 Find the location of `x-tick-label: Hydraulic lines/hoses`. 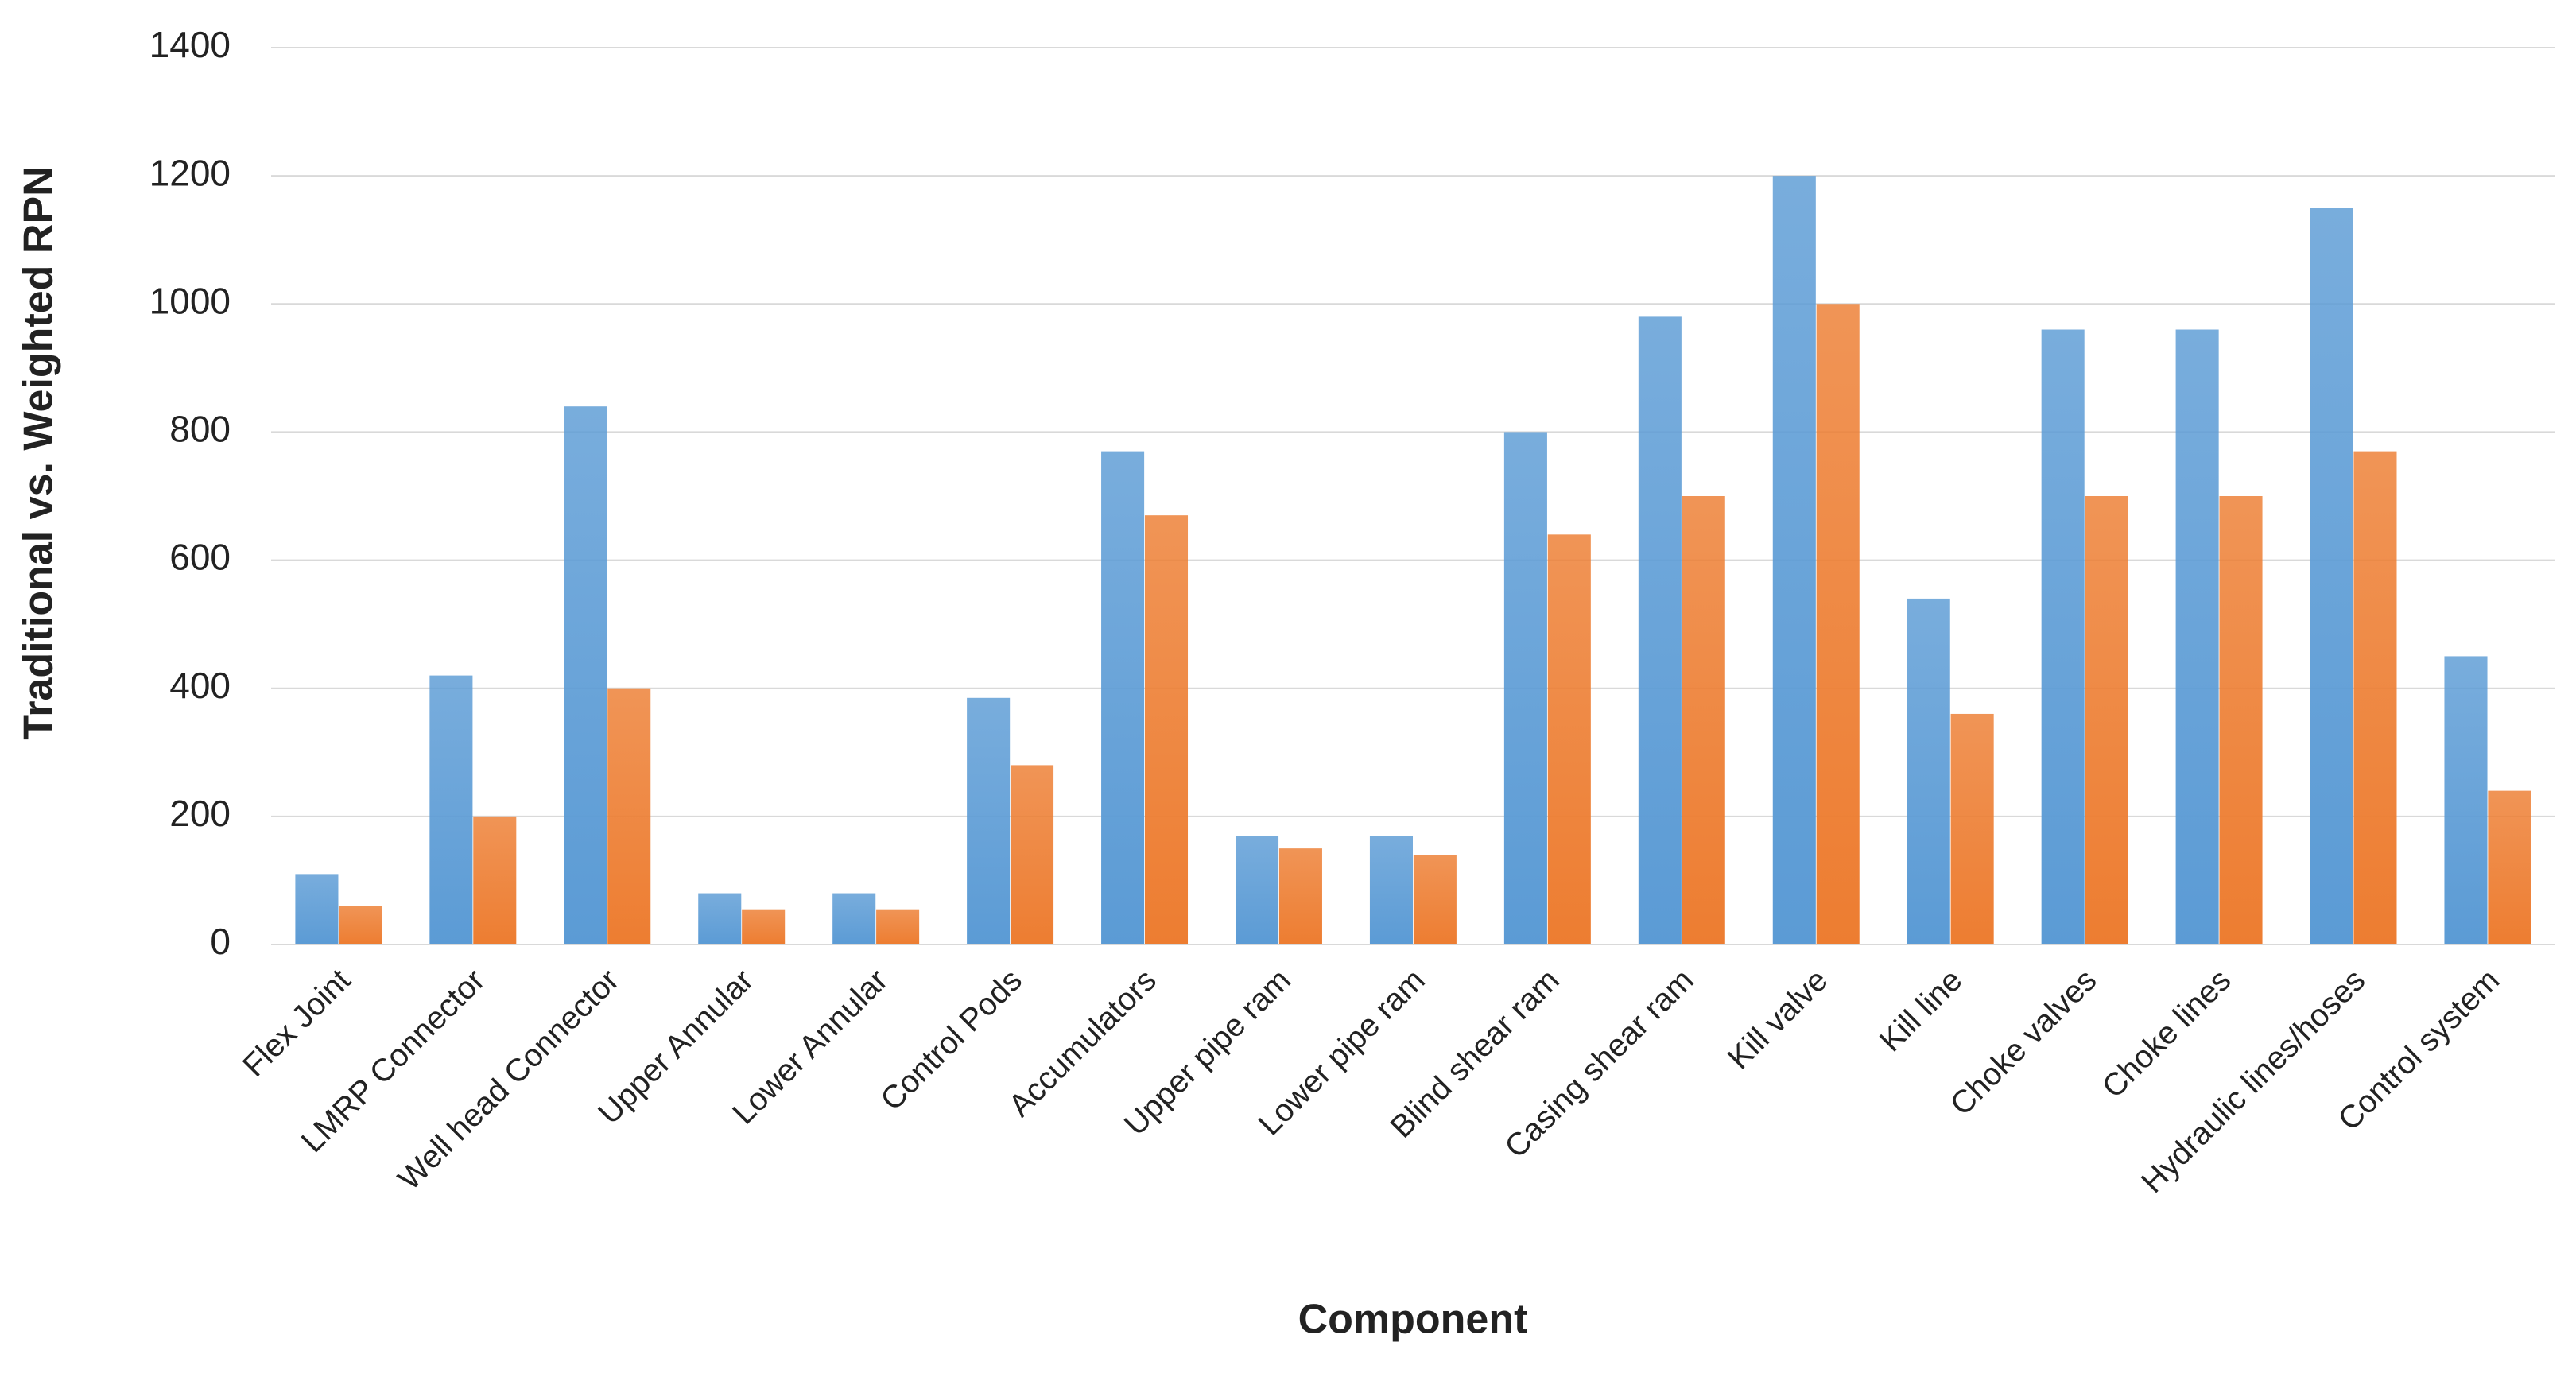

x-tick-label: Hydraulic lines/hoses is located at coordinates (2253, 1082).